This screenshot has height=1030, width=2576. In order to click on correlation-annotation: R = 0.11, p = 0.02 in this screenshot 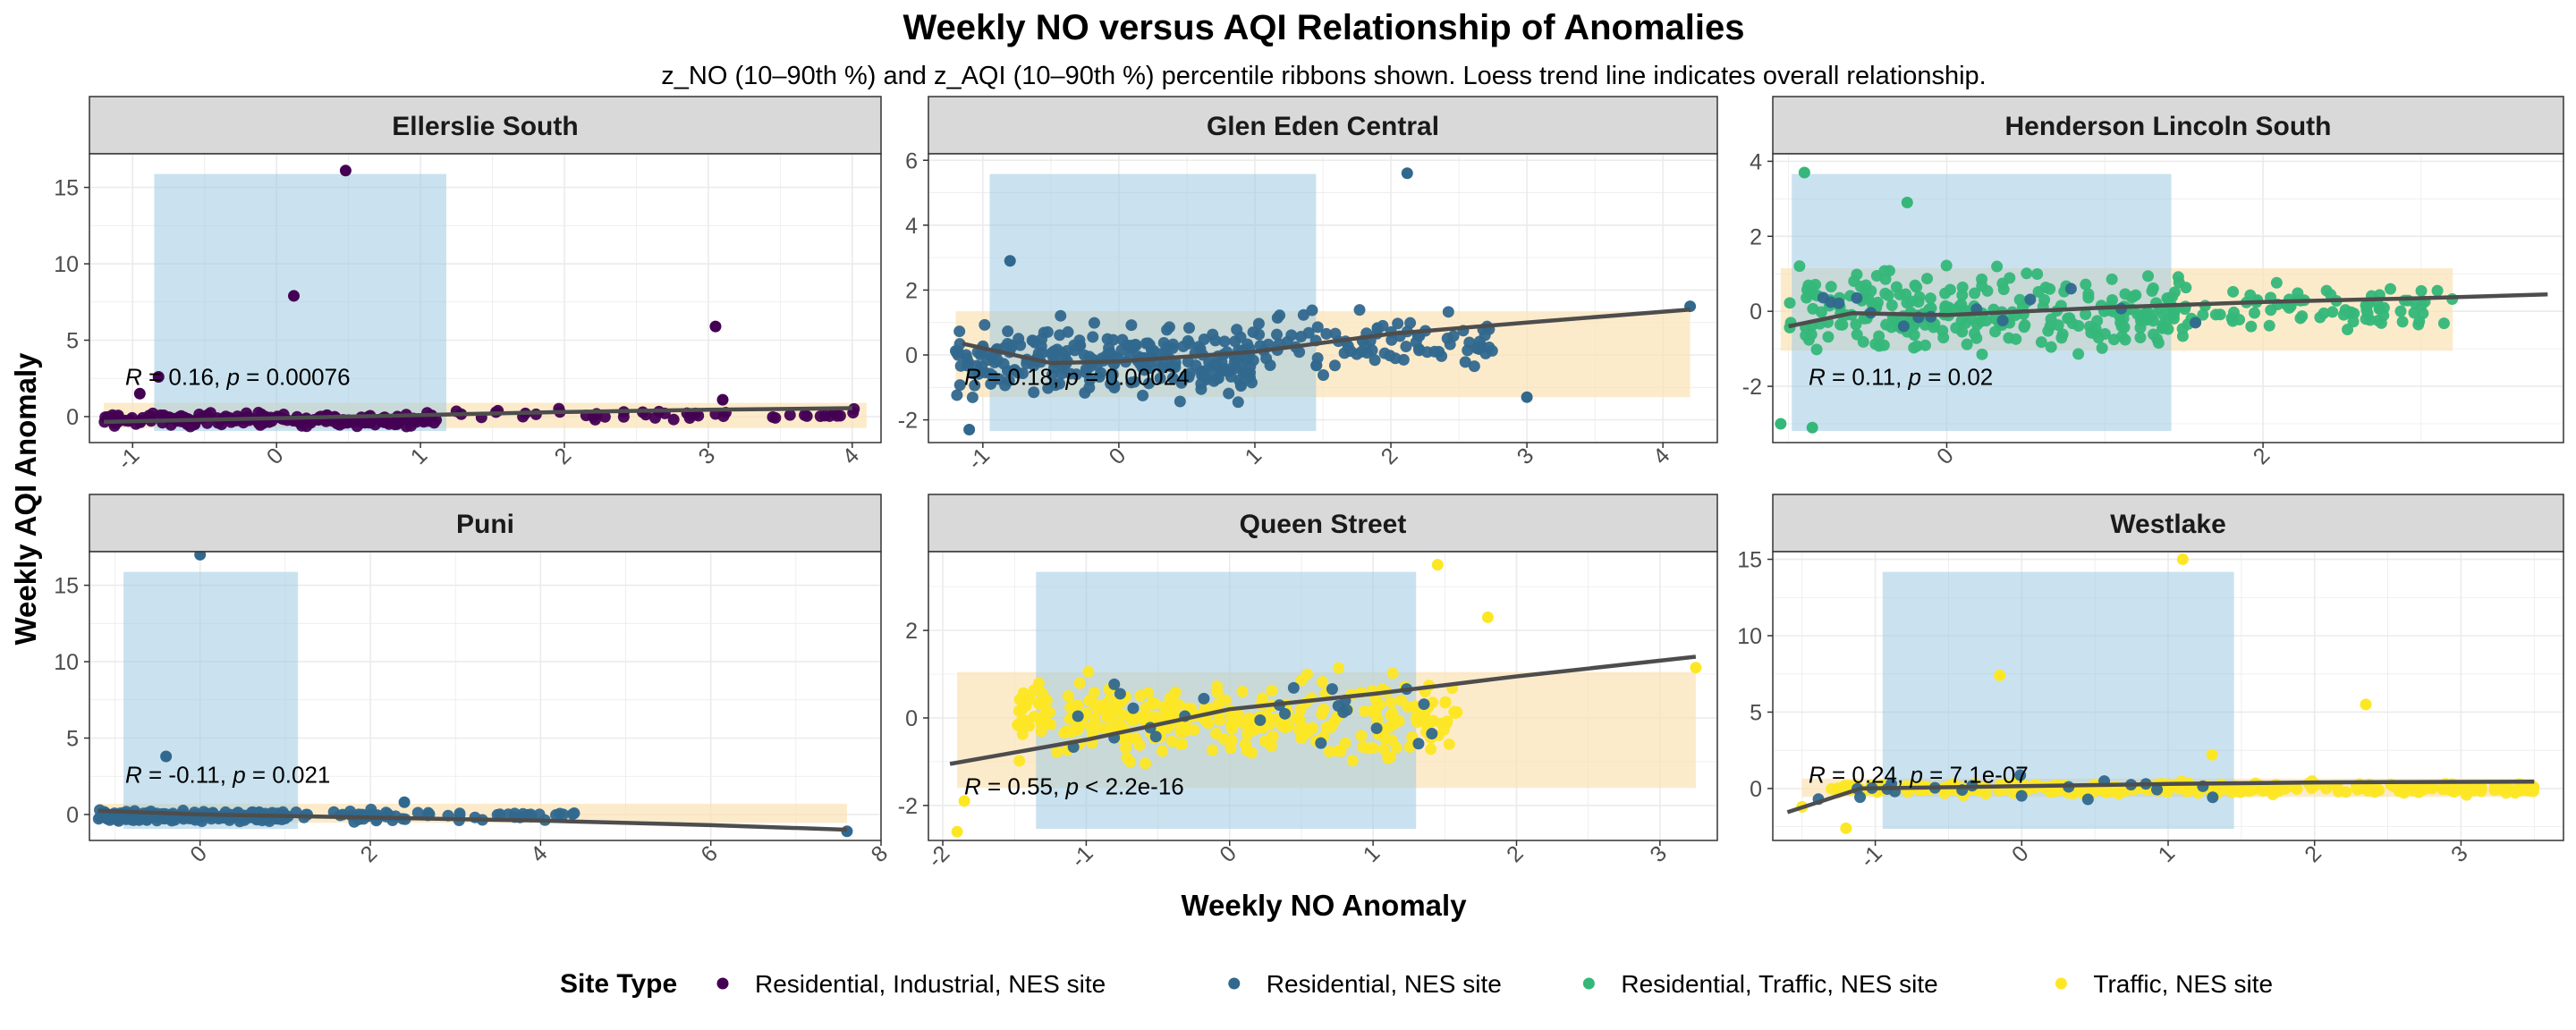, I will do `click(1901, 376)`.